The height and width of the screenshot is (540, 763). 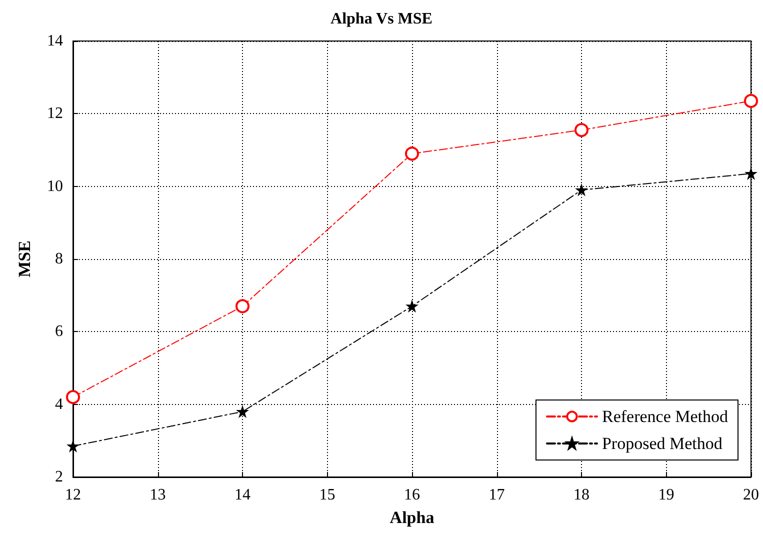 I want to click on y-tick-label: 8, so click(x=59, y=259).